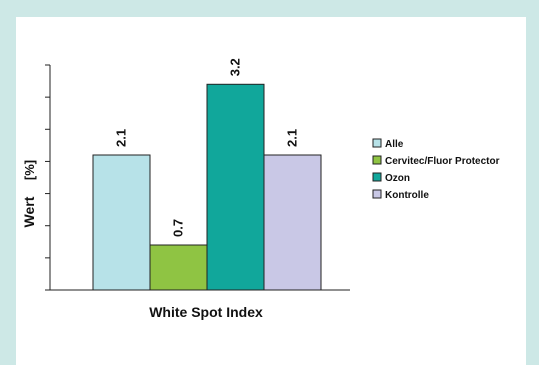 The image size is (539, 365). Describe the element at coordinates (397, 178) in the screenshot. I see `legend-label: Ozon` at that location.